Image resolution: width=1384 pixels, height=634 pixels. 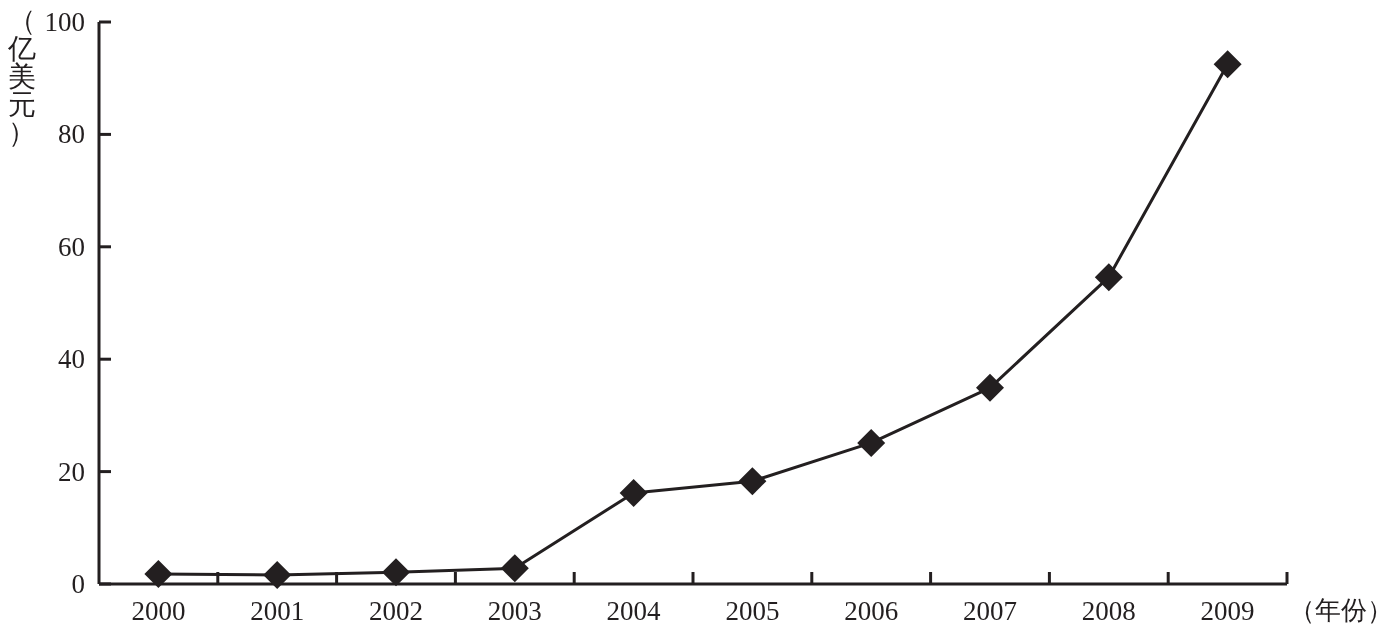 I want to click on y-tick-label: 80, so click(x=71, y=134).